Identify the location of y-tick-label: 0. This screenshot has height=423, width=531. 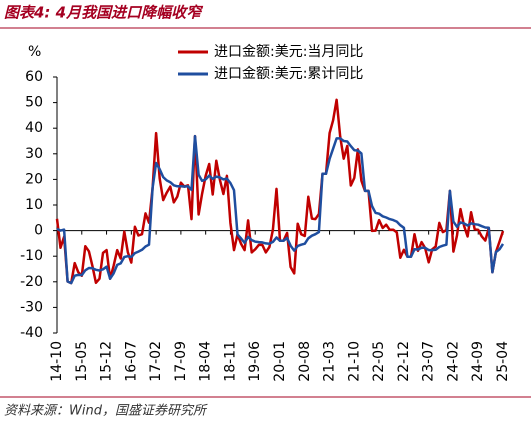
(38, 231).